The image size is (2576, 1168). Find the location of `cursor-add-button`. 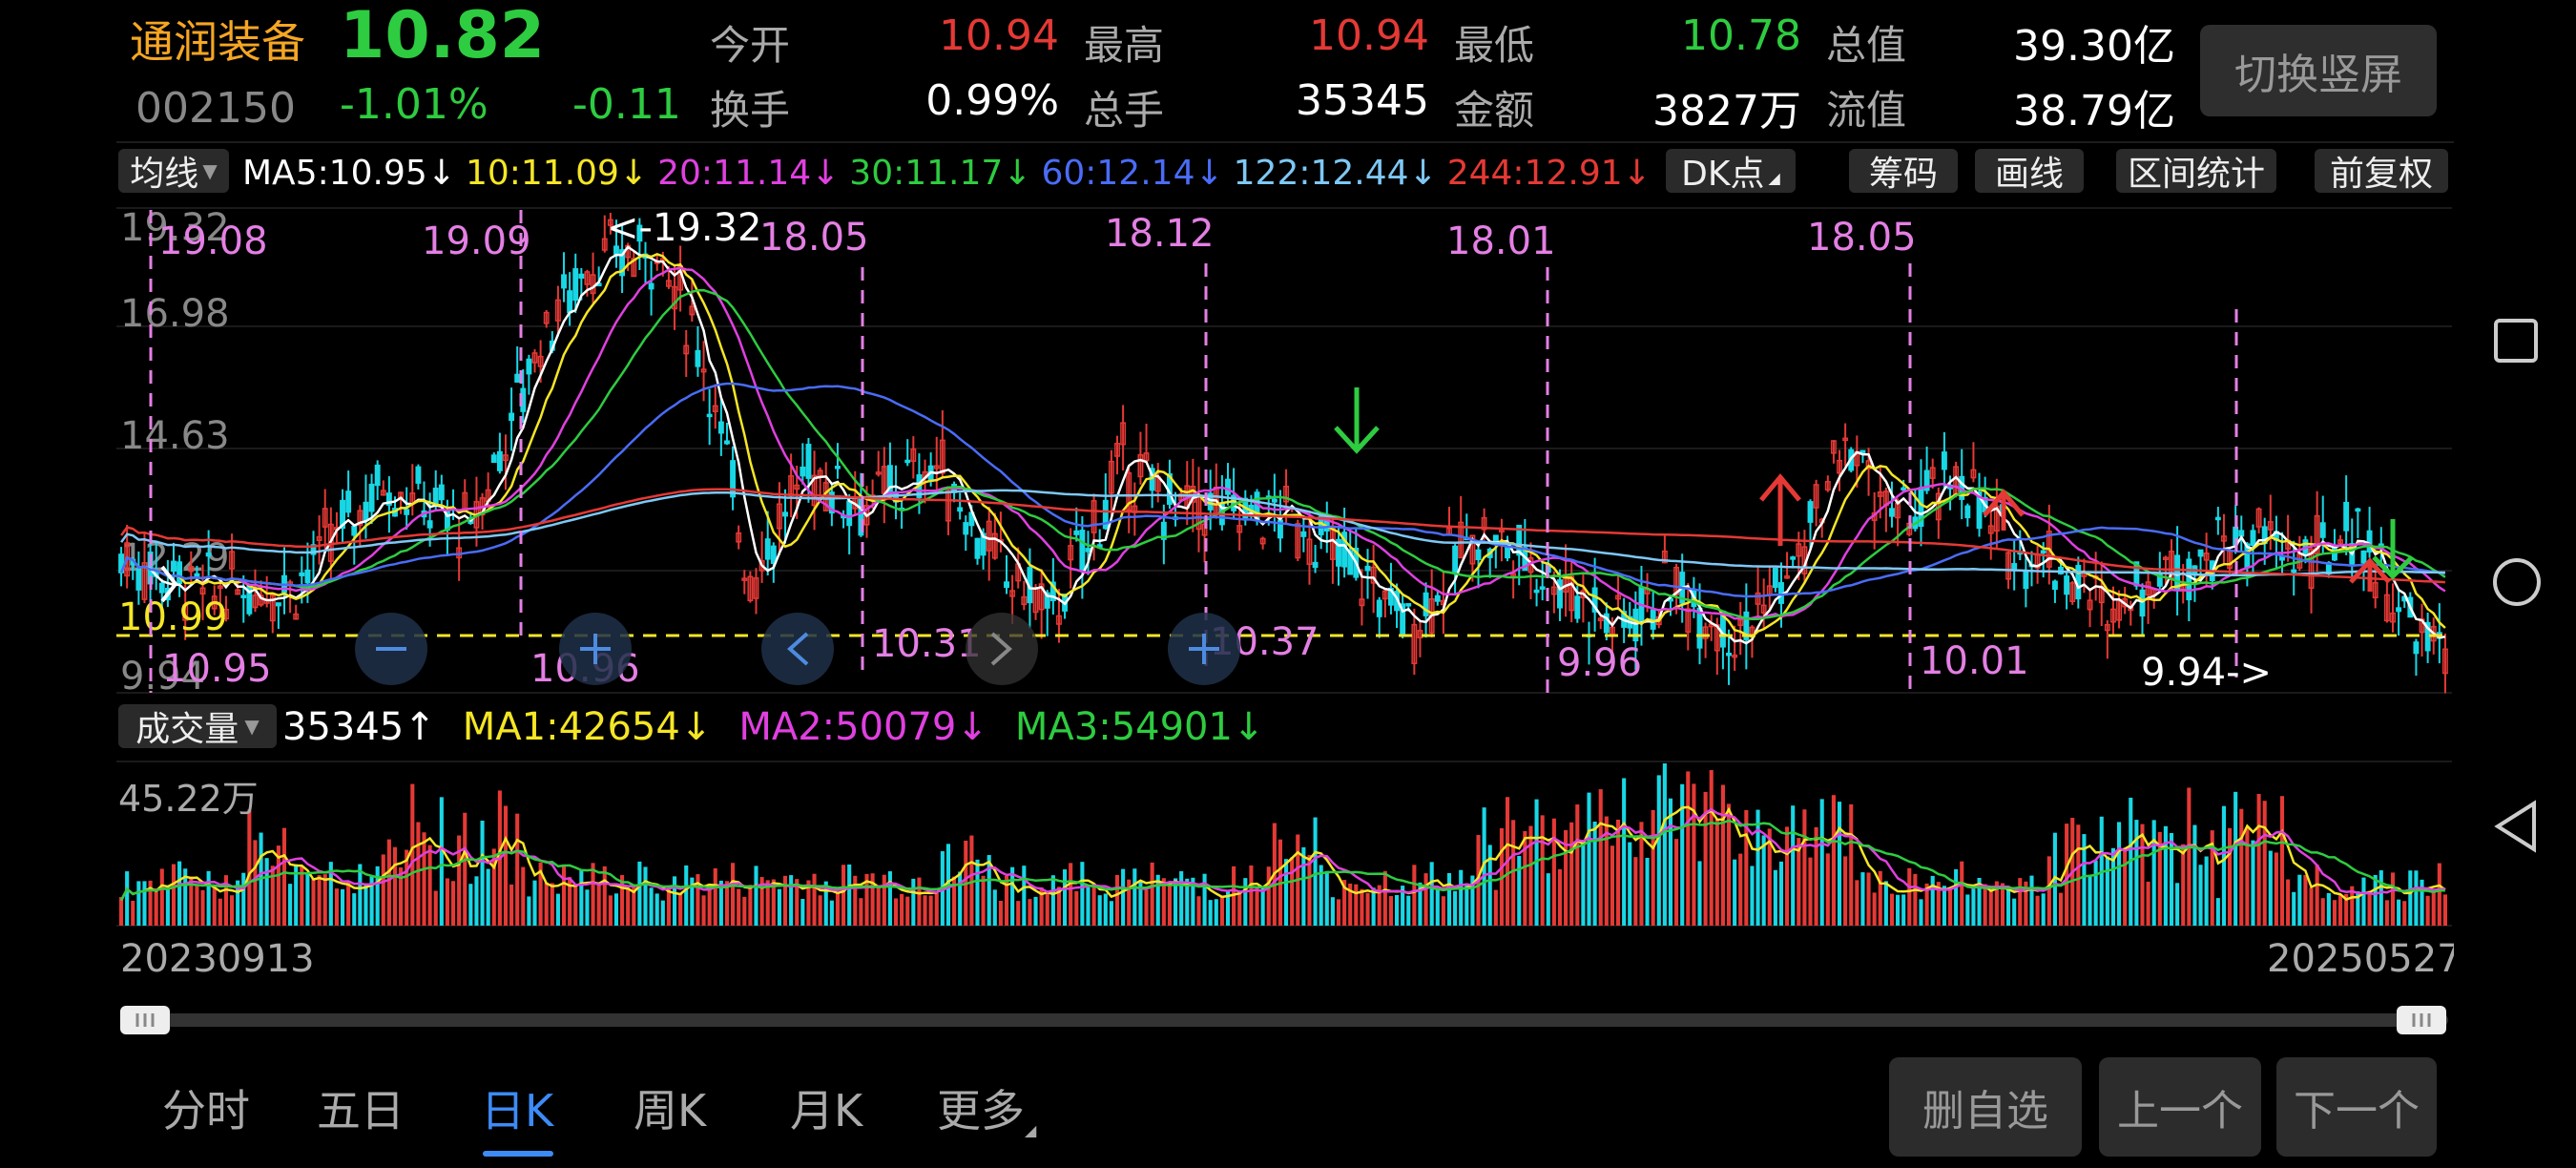

cursor-add-button is located at coordinates (1204, 649).